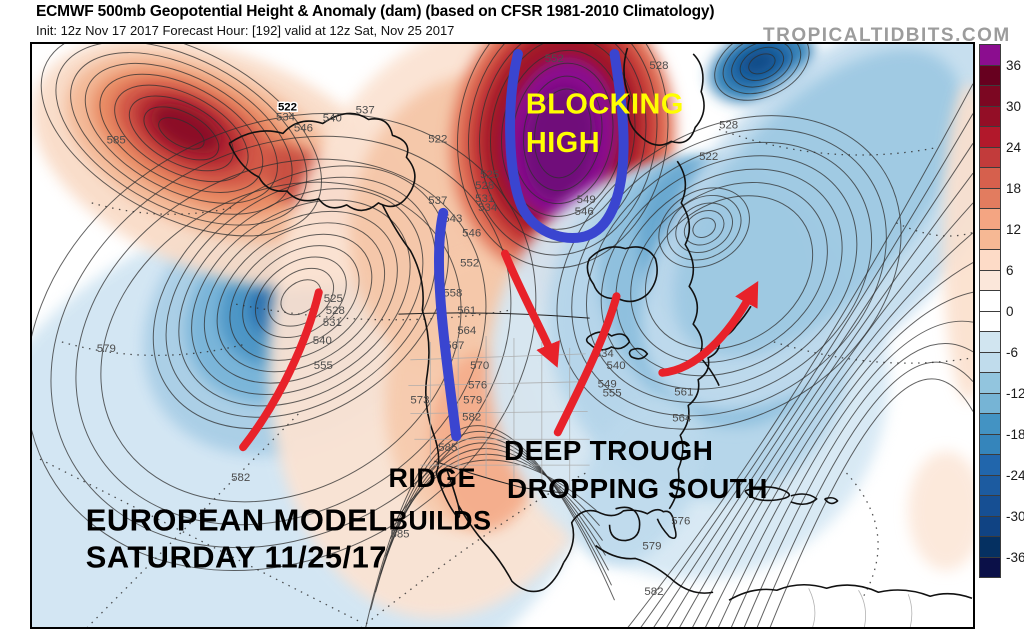 The height and width of the screenshot is (638, 1024). I want to click on svg-text: 573, so click(419, 401).